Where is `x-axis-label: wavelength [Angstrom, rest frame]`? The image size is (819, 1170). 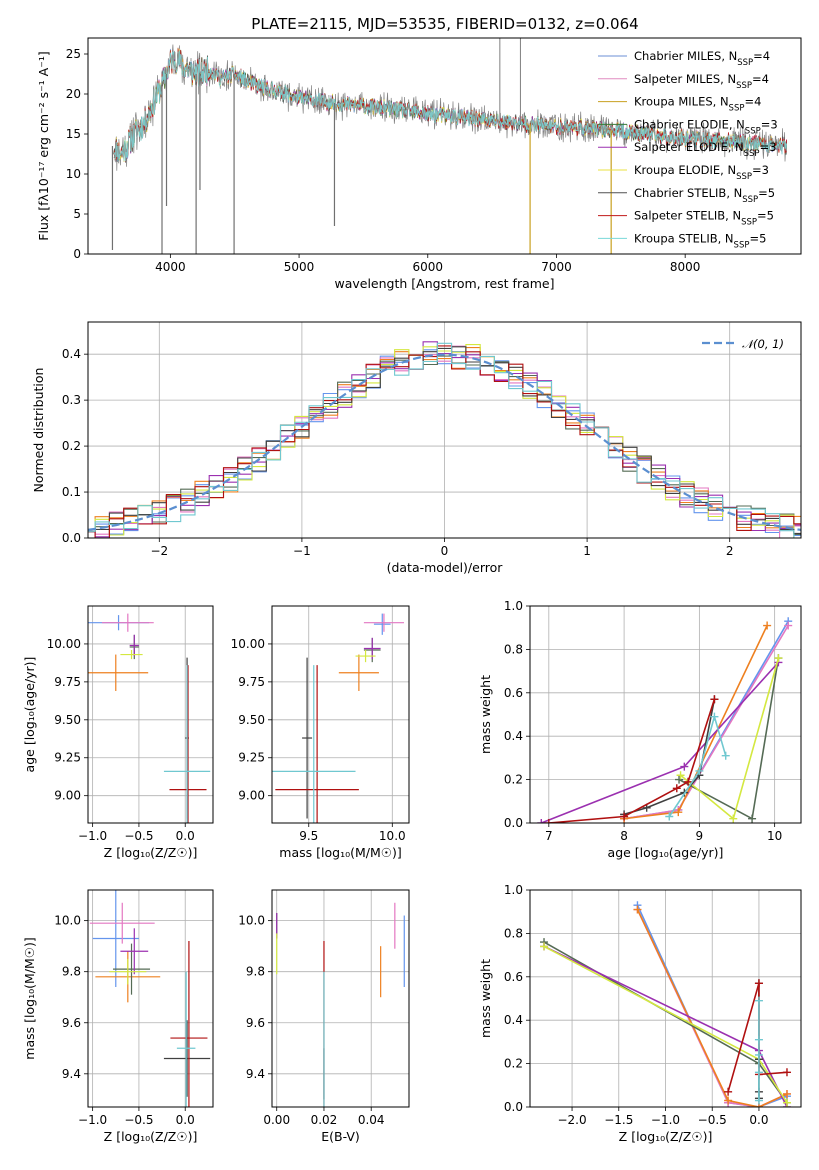 x-axis-label: wavelength [Angstrom, rest frame] is located at coordinates (444, 283).